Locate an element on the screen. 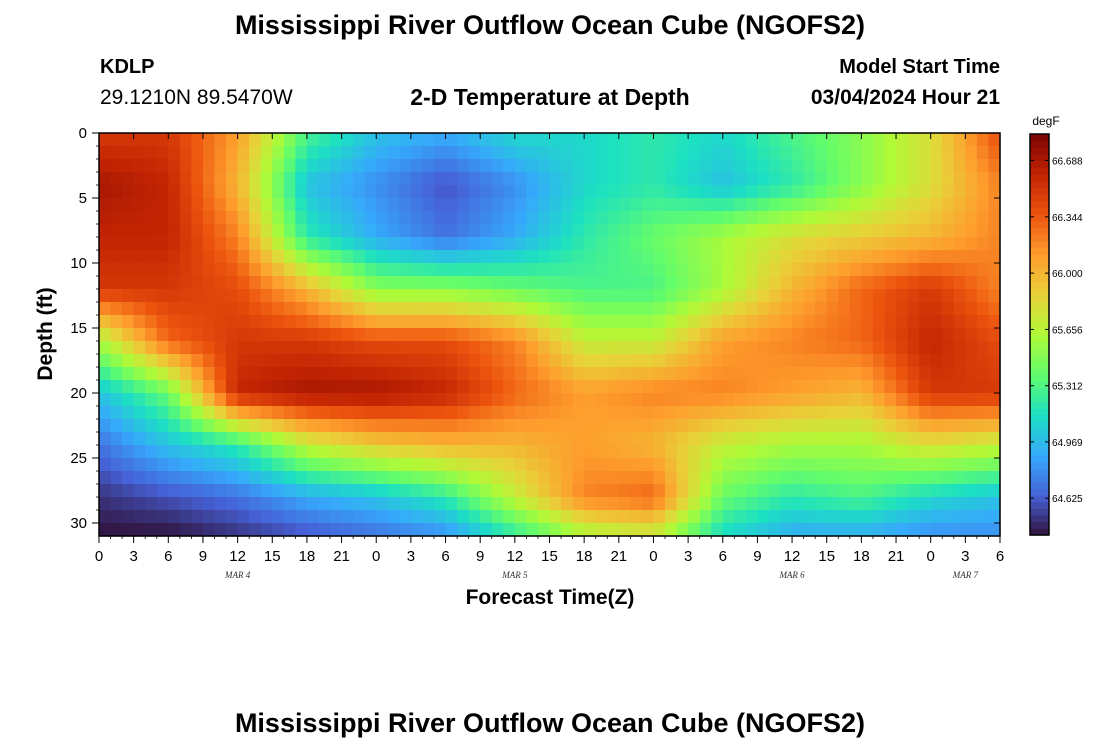 Image resolution: width=1100 pixels, height=750 pixels. y-tick-label: 0 is located at coordinates (83, 133).